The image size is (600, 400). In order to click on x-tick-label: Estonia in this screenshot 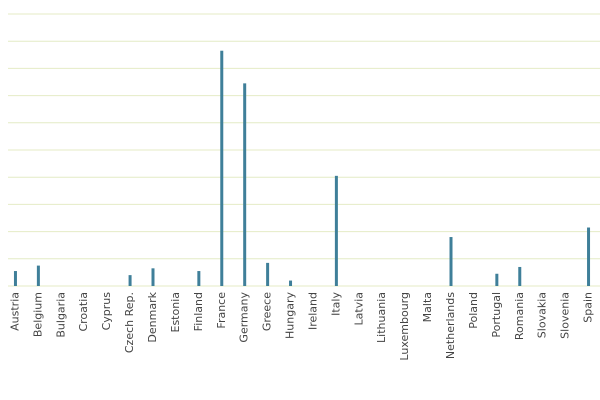, I will do `click(175, 312)`.